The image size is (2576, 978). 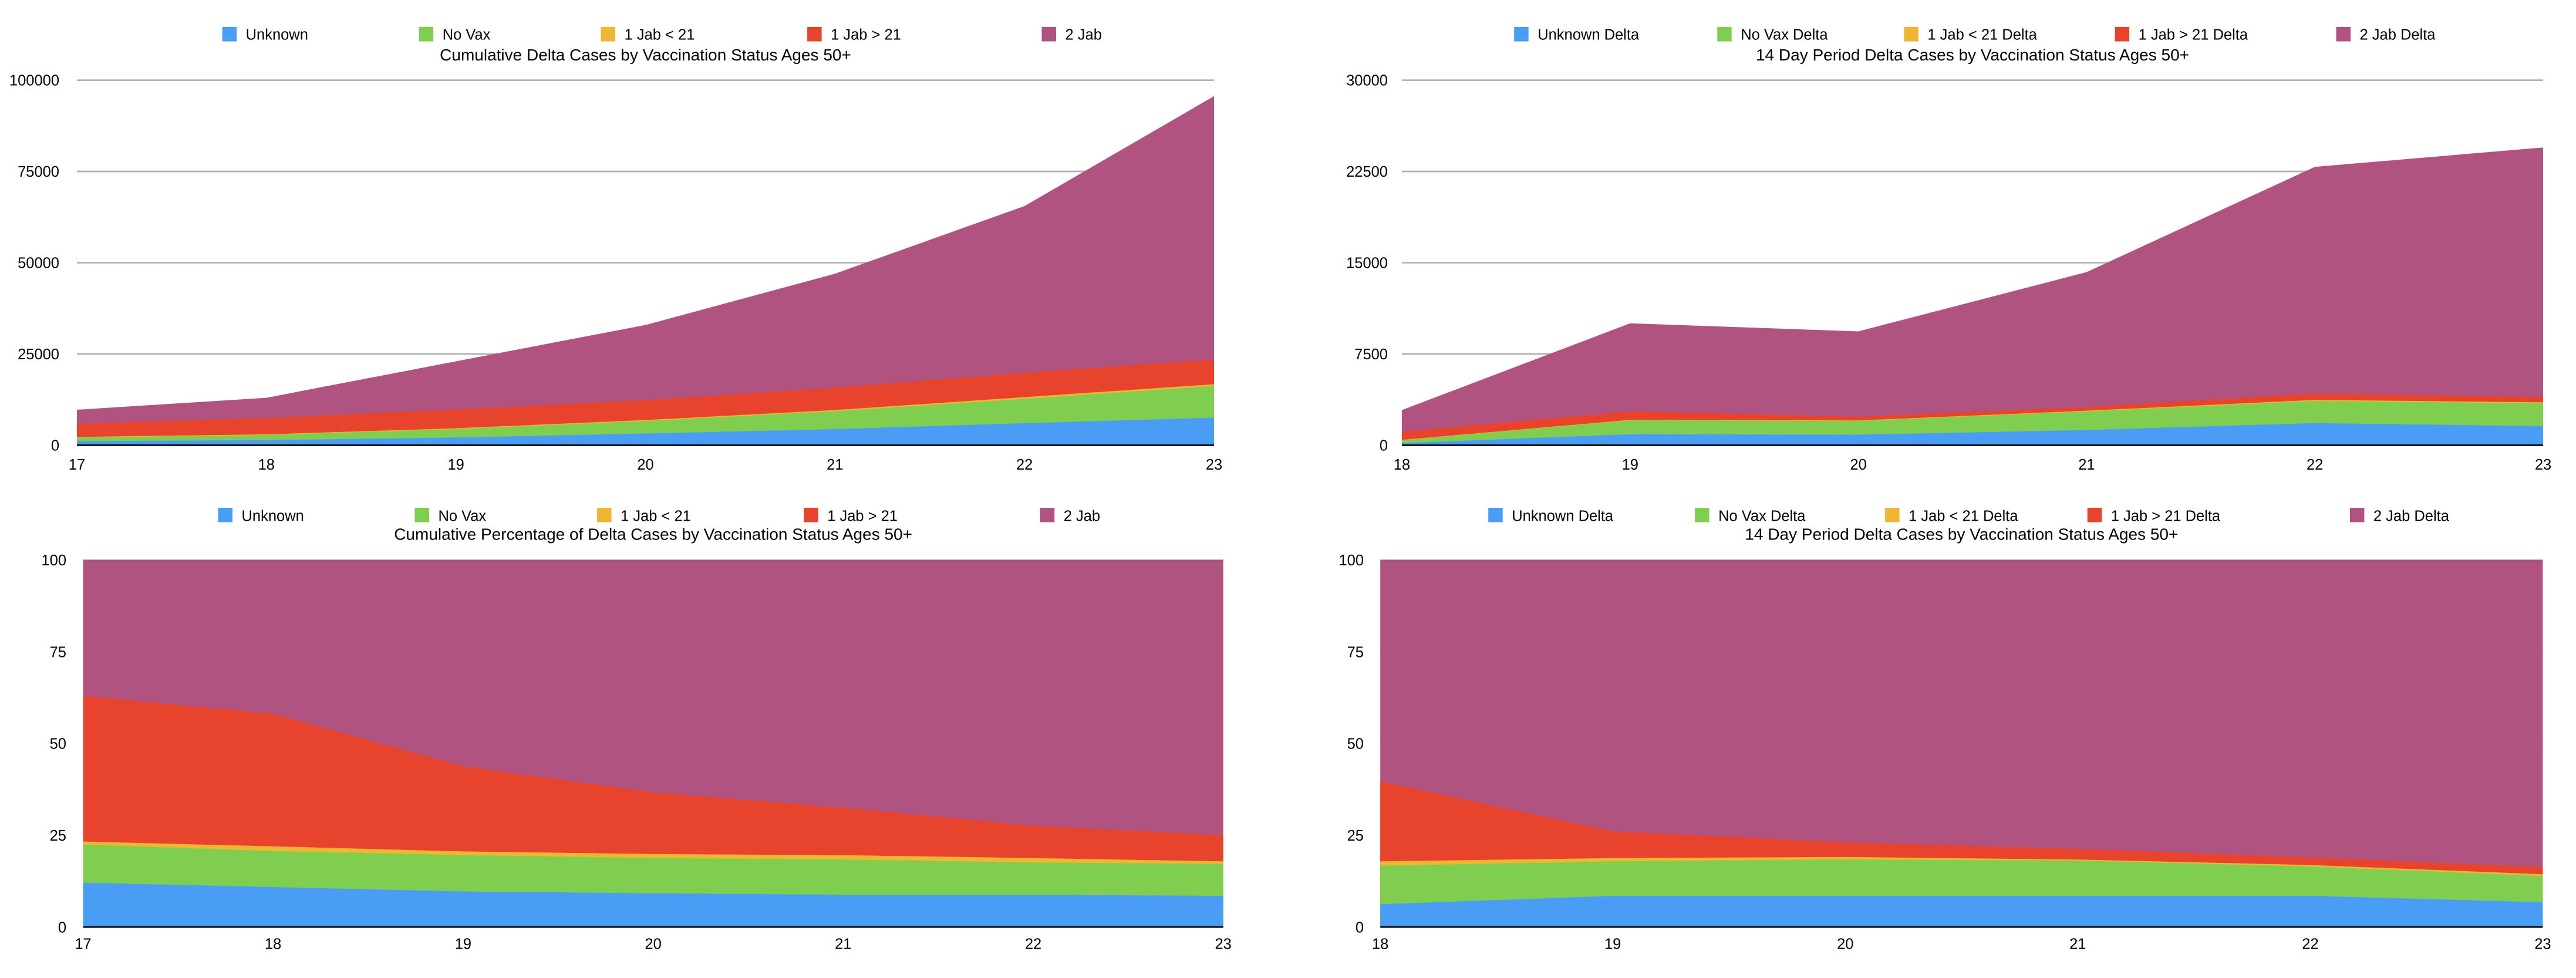 I want to click on svg-text: 100000, so click(x=34, y=81).